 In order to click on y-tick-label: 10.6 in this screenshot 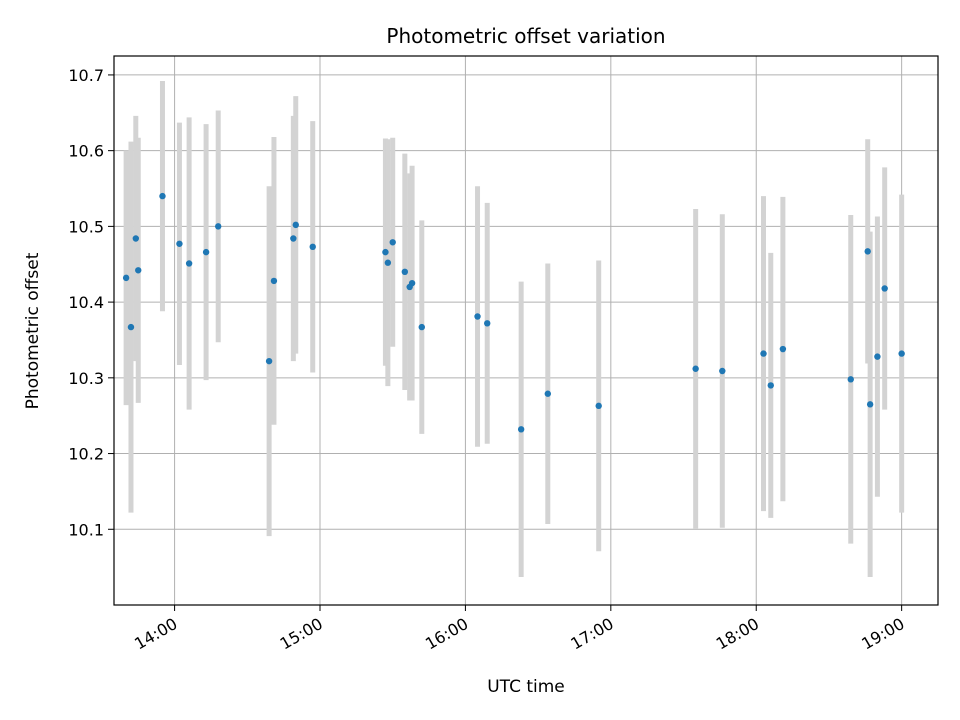, I will do `click(86, 151)`.